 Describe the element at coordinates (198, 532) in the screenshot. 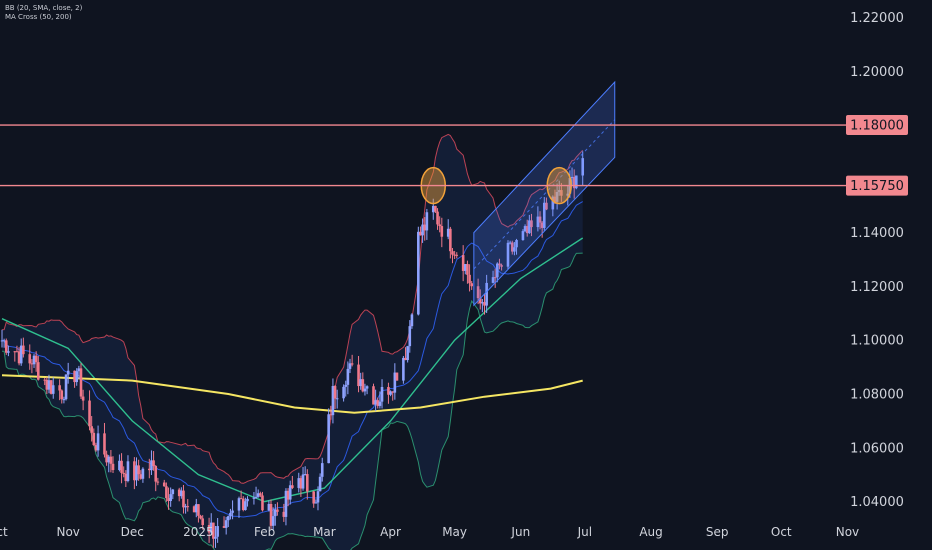

I see `x-tick-label: 2025` at that location.